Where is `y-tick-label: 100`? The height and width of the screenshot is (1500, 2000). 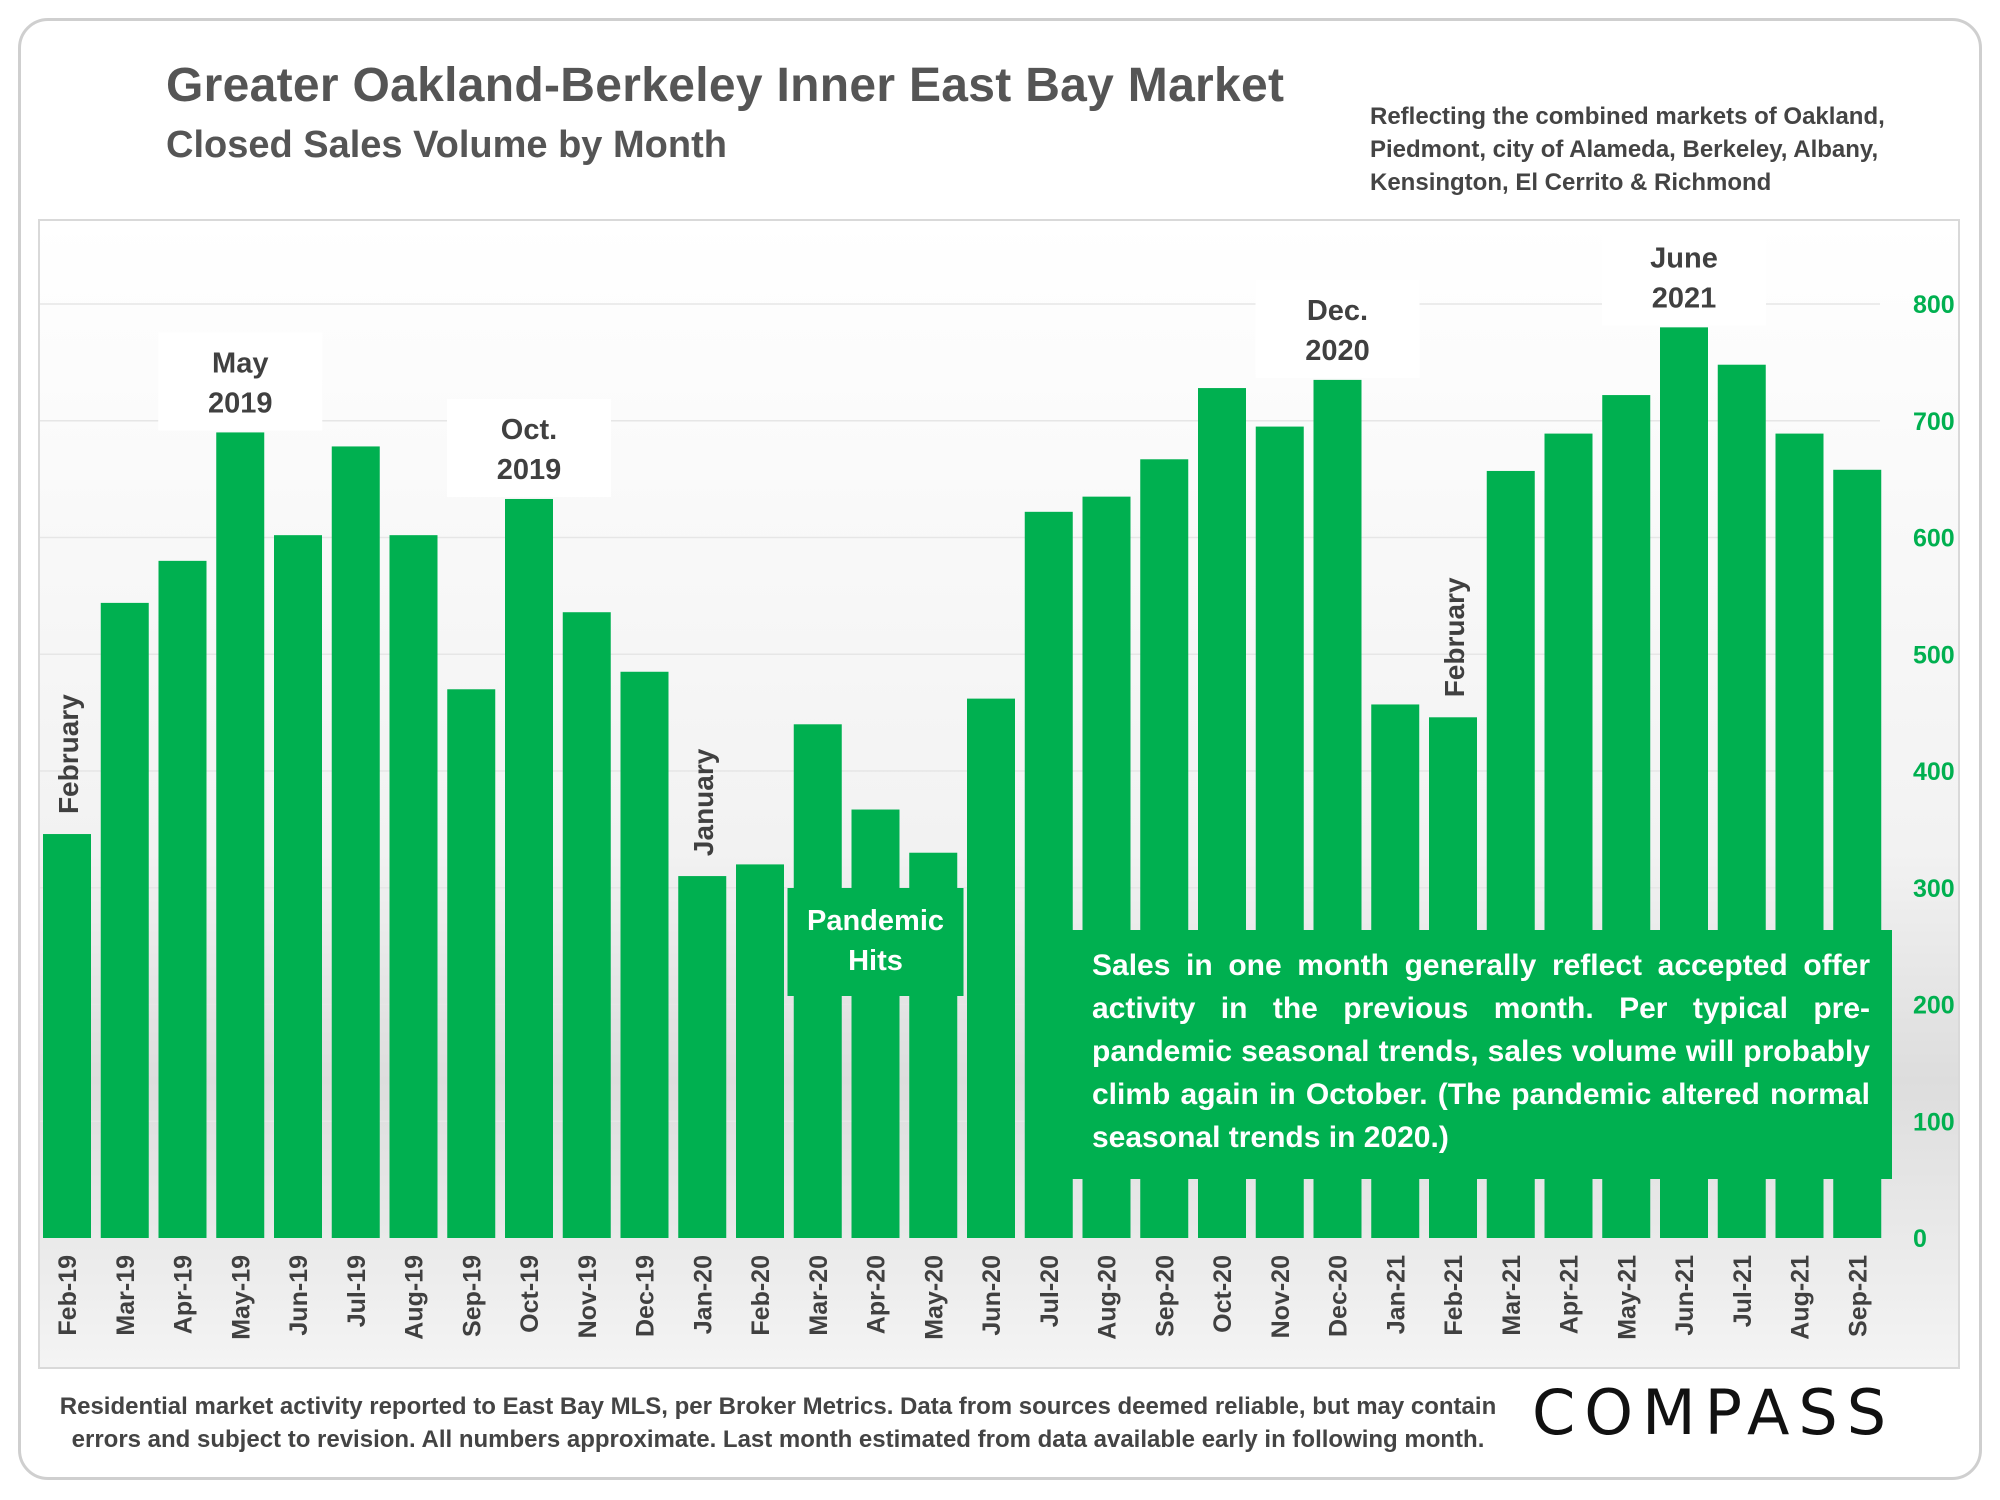
y-tick-label: 100 is located at coordinates (1934, 1122).